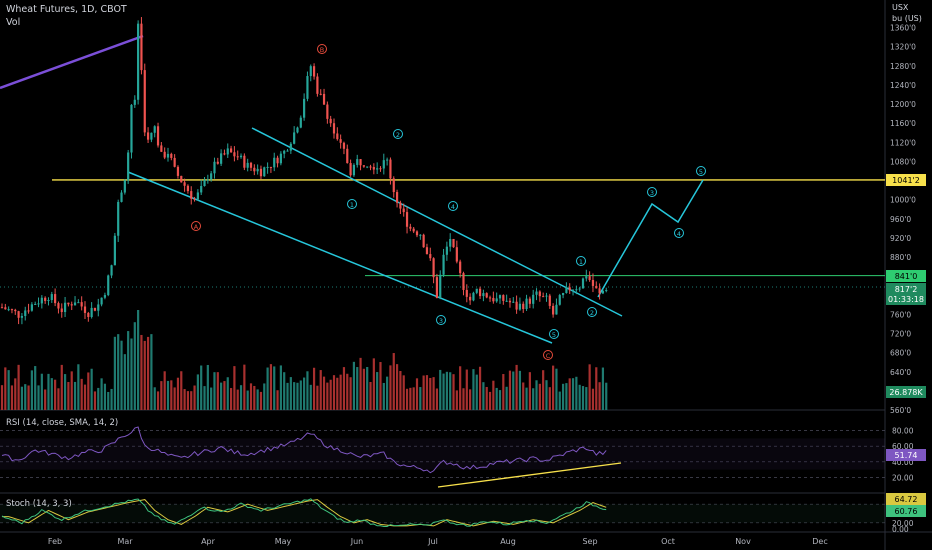 The height and width of the screenshot is (550, 932). I want to click on time-tick-label: Dec, so click(819, 541).